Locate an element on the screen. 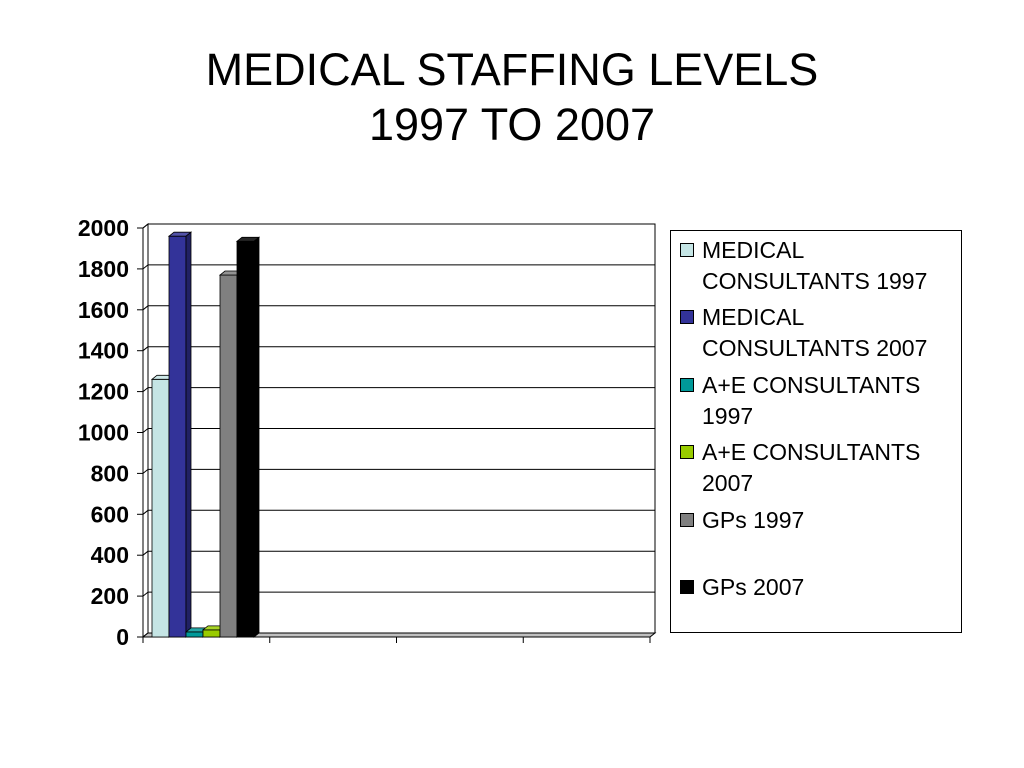 The height and width of the screenshot is (768, 1024). y-tick-label: 1000 is located at coordinates (103, 433).